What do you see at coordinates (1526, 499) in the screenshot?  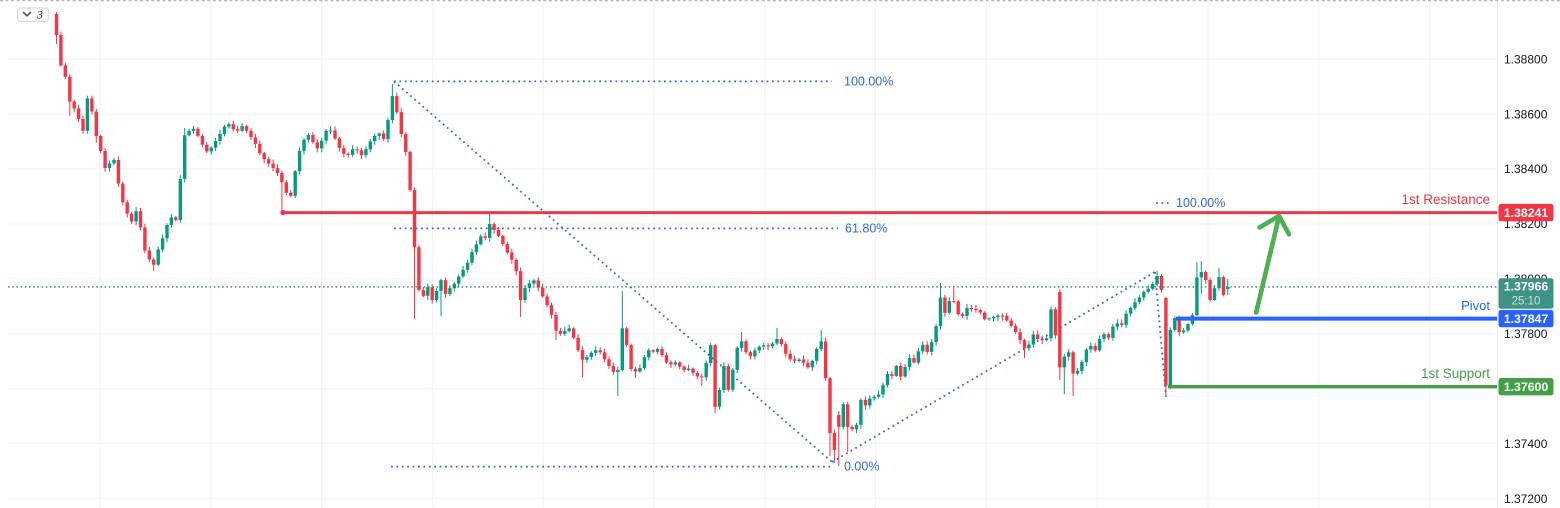 I see `svg-text: 1.37200` at bounding box center [1526, 499].